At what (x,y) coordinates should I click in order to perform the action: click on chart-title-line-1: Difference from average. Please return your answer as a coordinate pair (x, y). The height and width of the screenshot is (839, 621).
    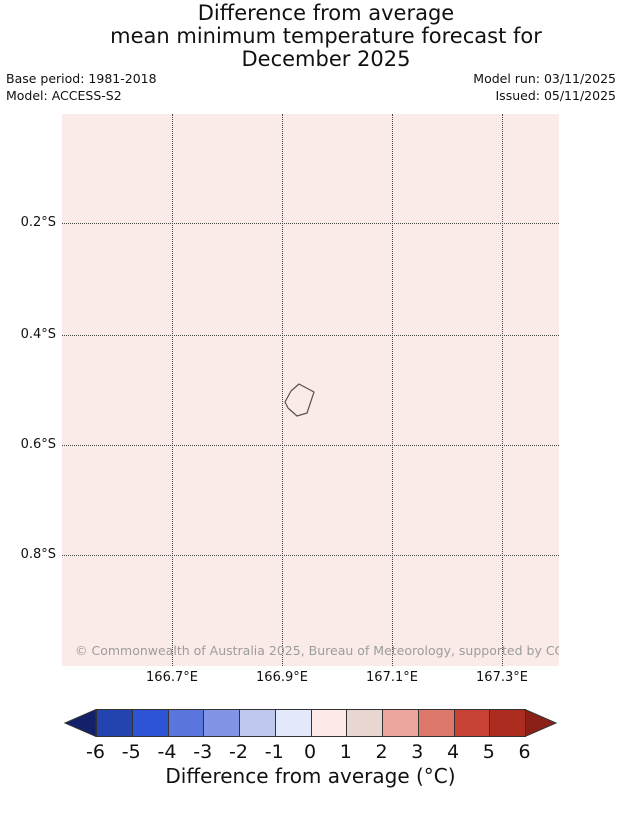
    Looking at the image, I should click on (326, 13).